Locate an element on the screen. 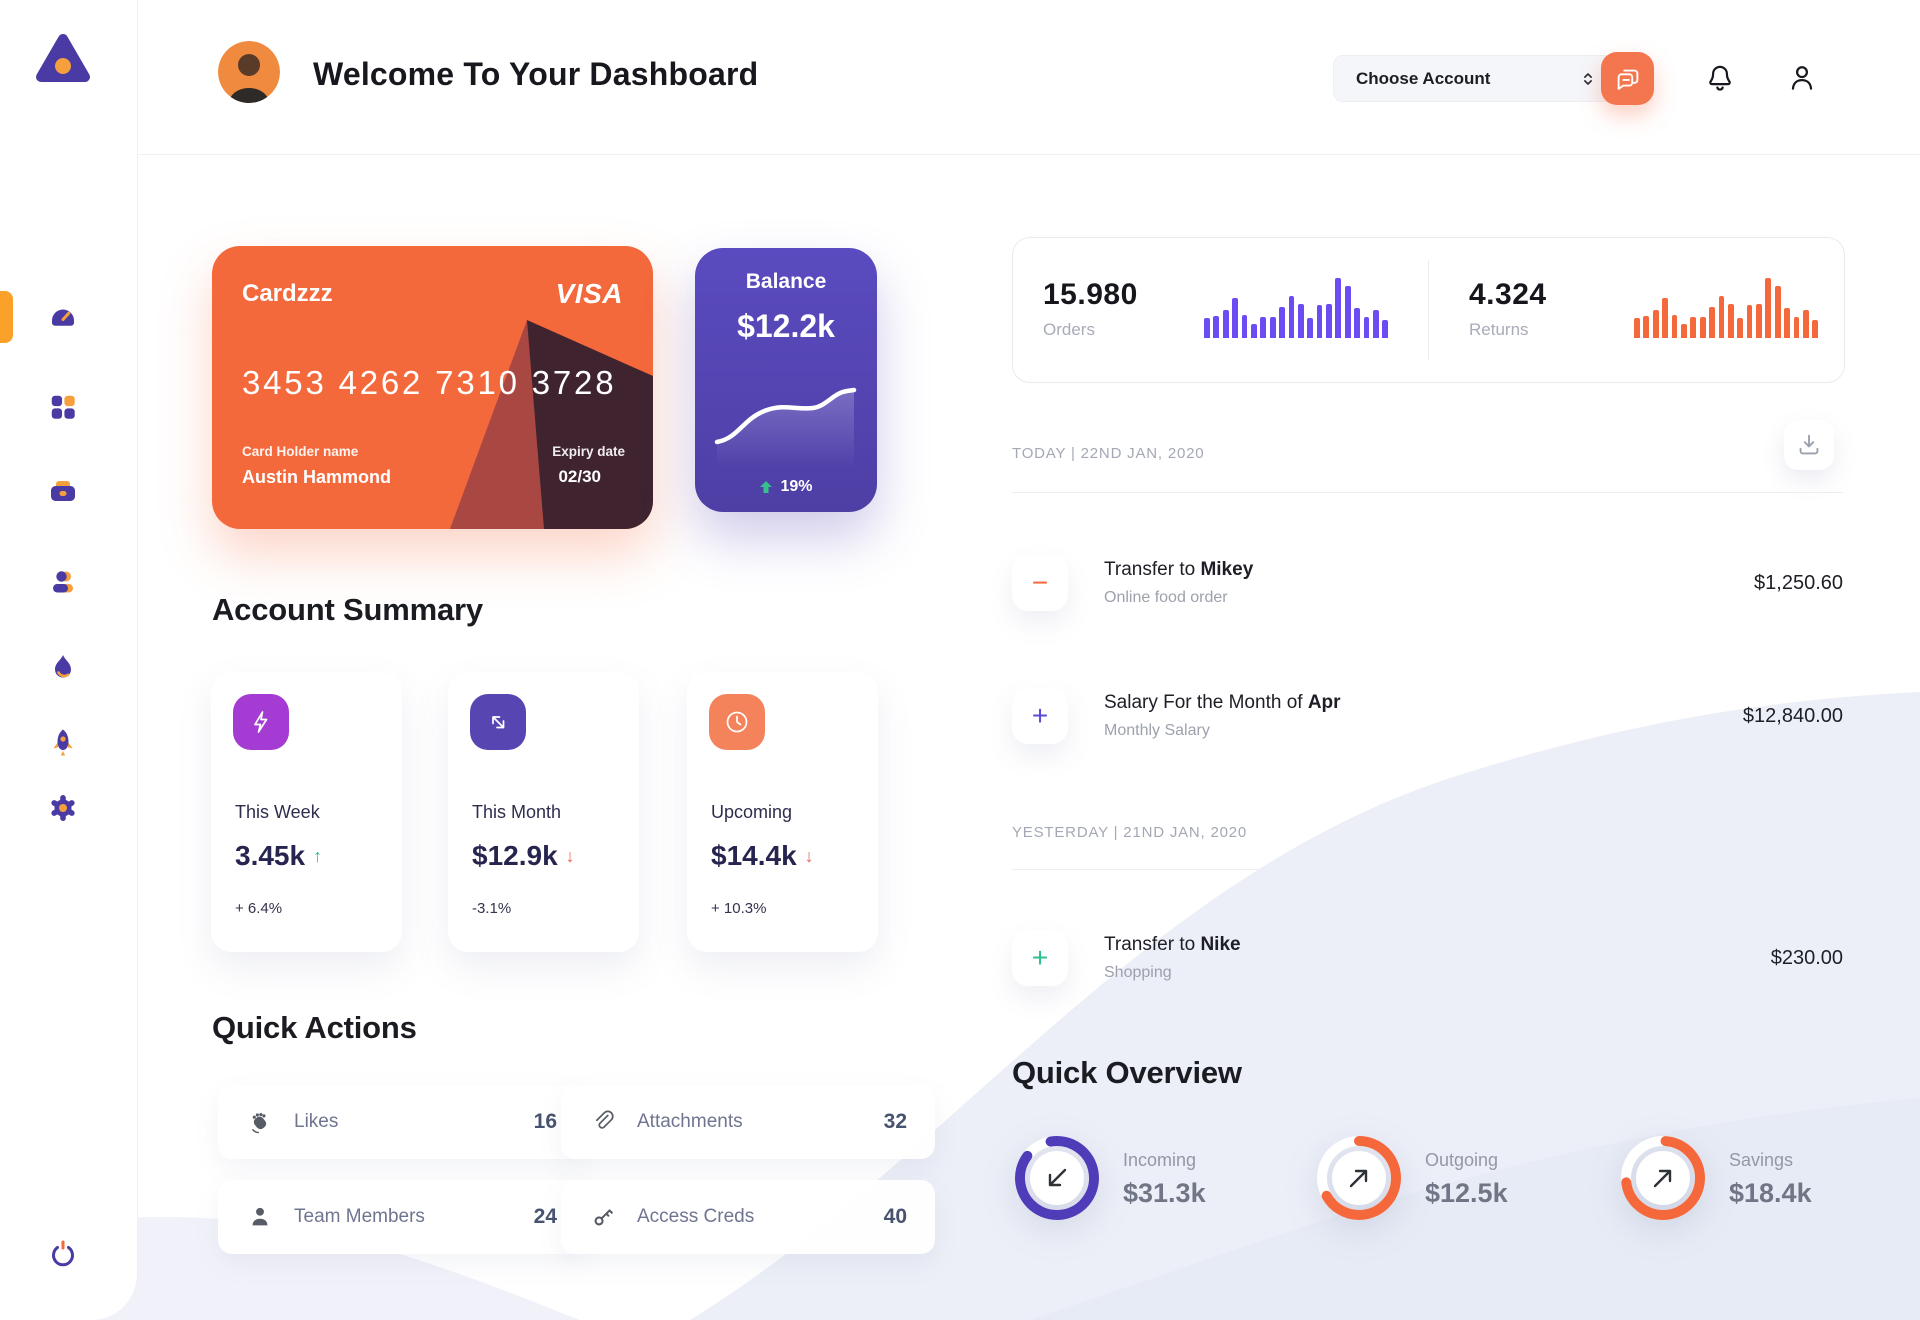 The width and height of the screenshot is (1920, 1320). savings-donut is located at coordinates (1663, 1178).